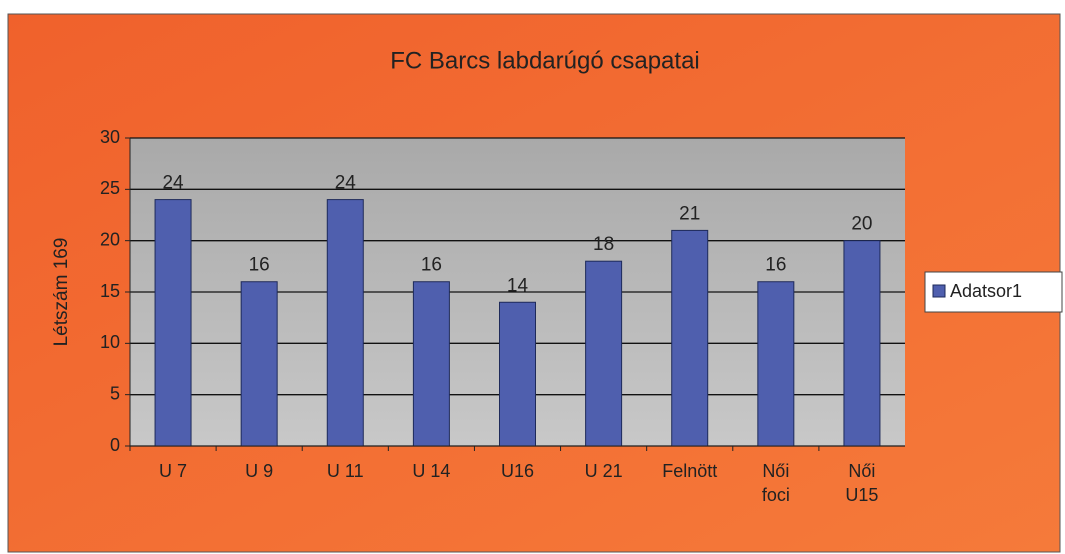 This screenshot has width=1065, height=554. Describe the element at coordinates (603, 244) in the screenshot. I see `value-label: 18` at that location.